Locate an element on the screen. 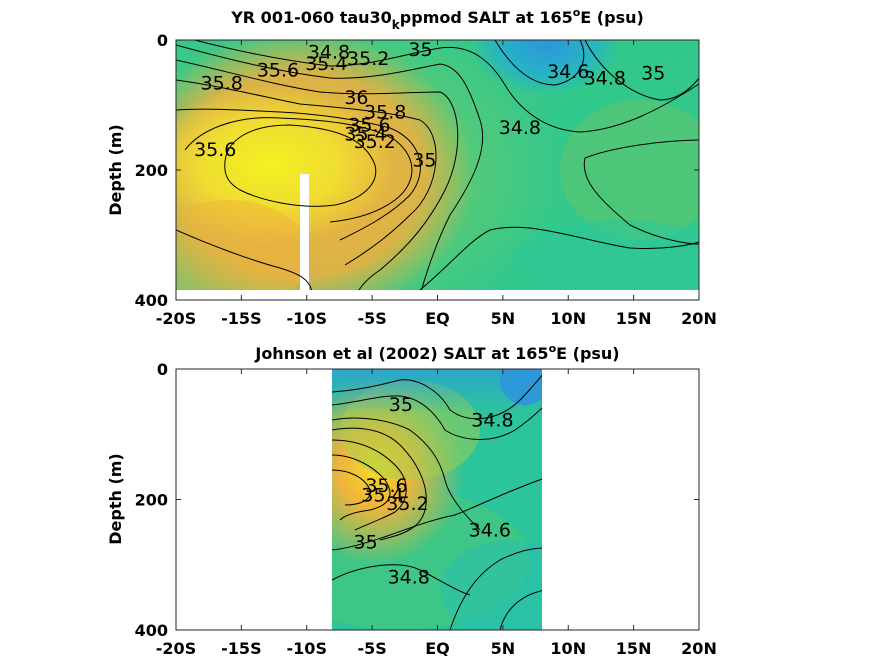  panel-obs-contours is located at coordinates (437, 502).